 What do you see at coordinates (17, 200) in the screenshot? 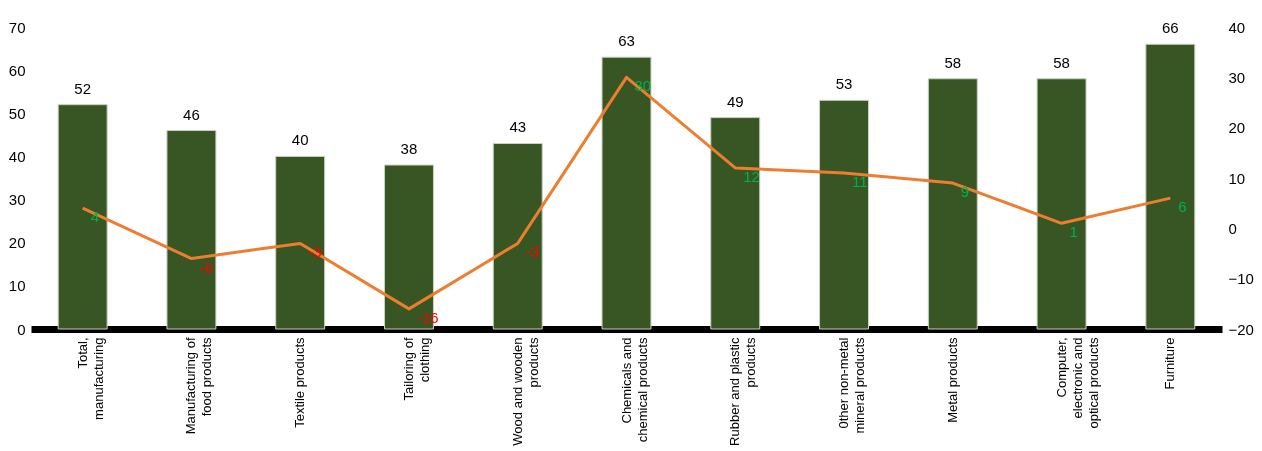
I see `y-tick-label: 30` at bounding box center [17, 200].